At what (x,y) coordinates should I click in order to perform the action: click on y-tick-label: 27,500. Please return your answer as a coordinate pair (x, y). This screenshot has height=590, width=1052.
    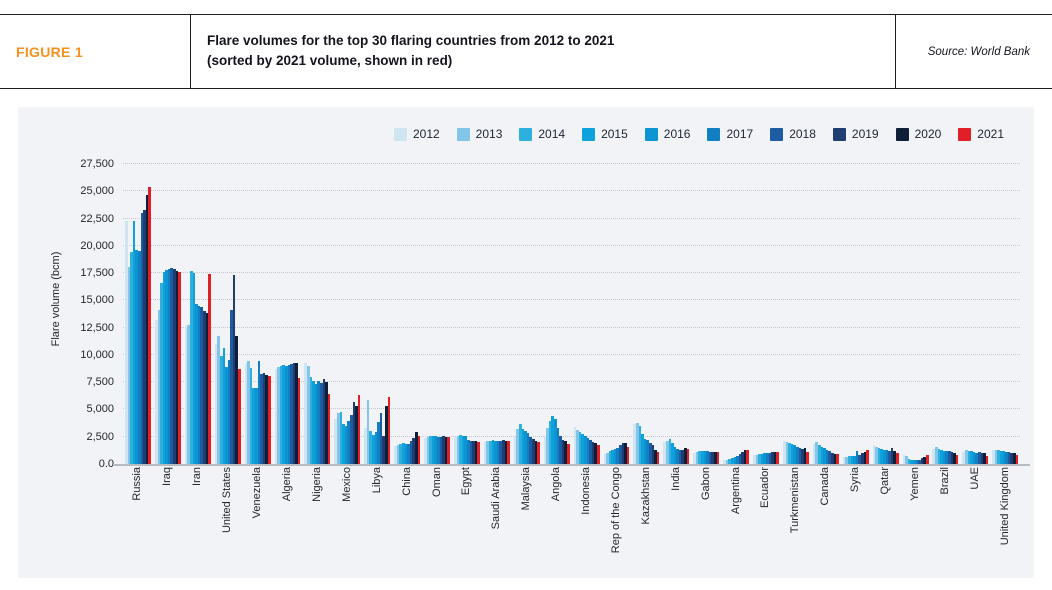
    Looking at the image, I should click on (97, 164).